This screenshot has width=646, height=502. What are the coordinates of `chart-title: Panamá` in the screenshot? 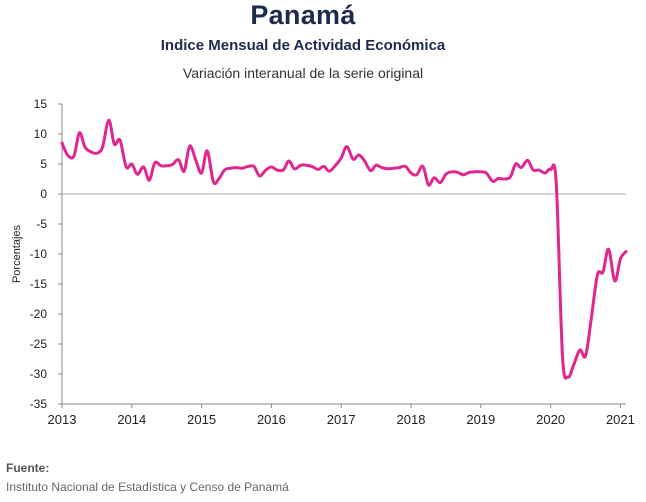 It's located at (303, 15).